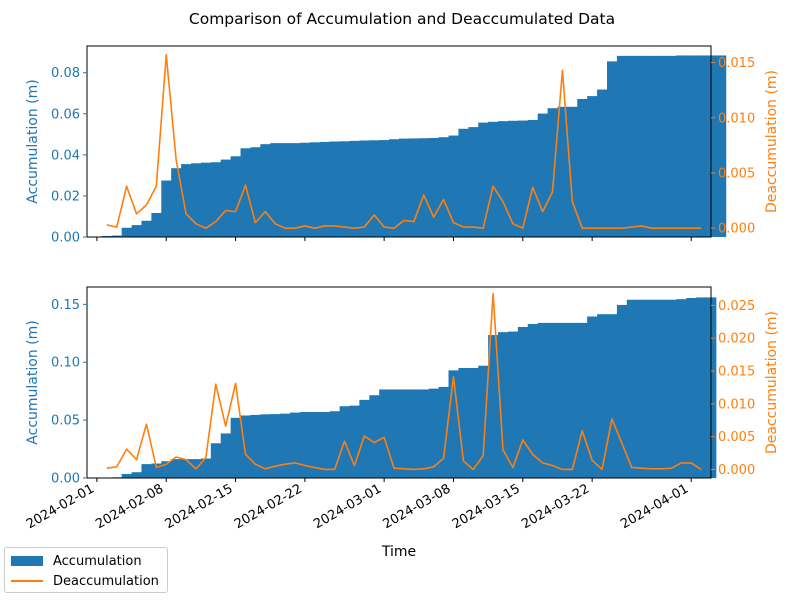 Image resolution: width=789 pixels, height=601 pixels. What do you see at coordinates (65, 363) in the screenshot?
I see `bottom-y-tick-label: 0.10` at bounding box center [65, 363].